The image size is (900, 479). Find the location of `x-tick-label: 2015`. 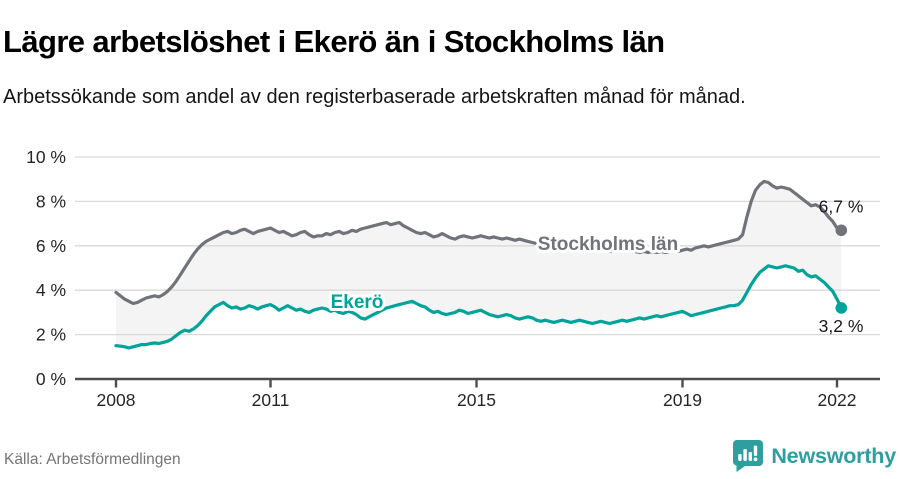

x-tick-label: 2015 is located at coordinates (476, 400).